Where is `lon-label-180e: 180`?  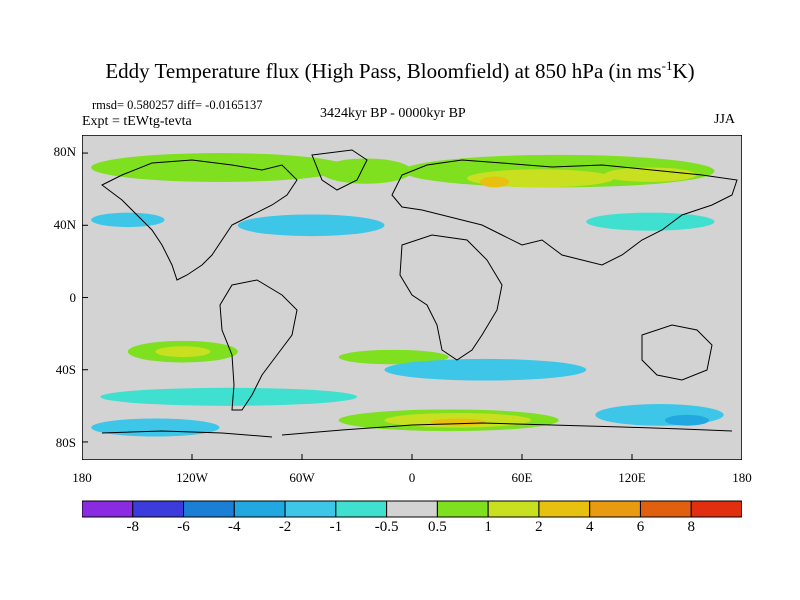 lon-label-180e: 180 is located at coordinates (742, 477).